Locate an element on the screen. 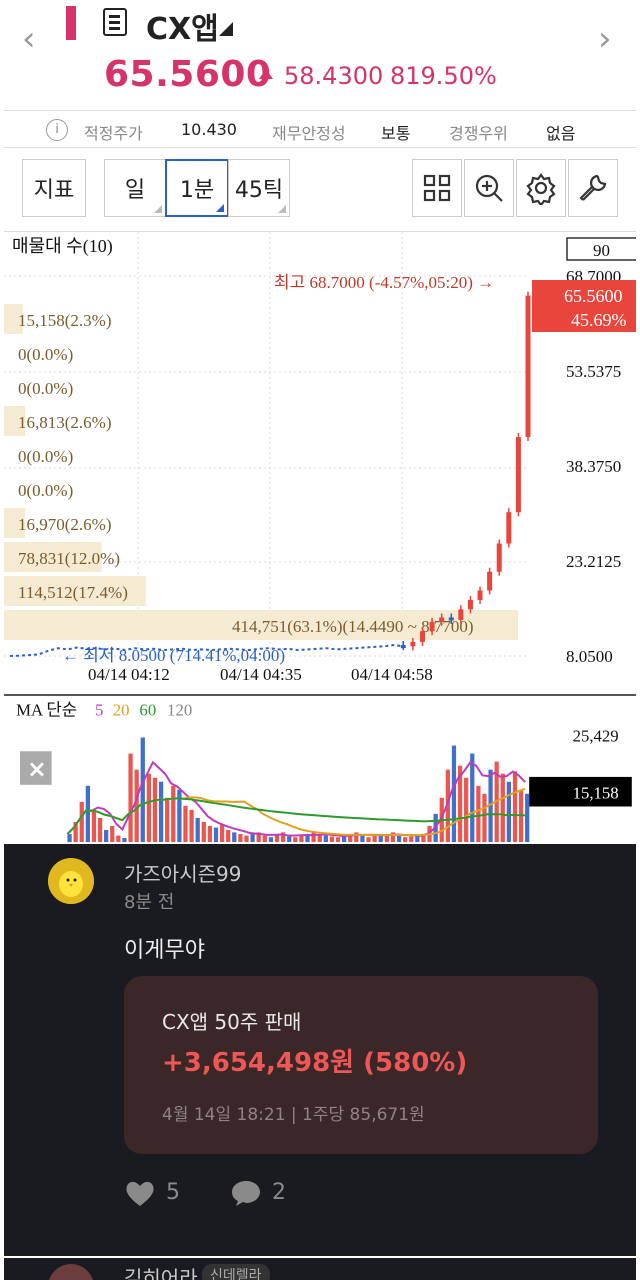 This screenshot has width=640, height=1280. zoom-in-icon is located at coordinates (489, 188).